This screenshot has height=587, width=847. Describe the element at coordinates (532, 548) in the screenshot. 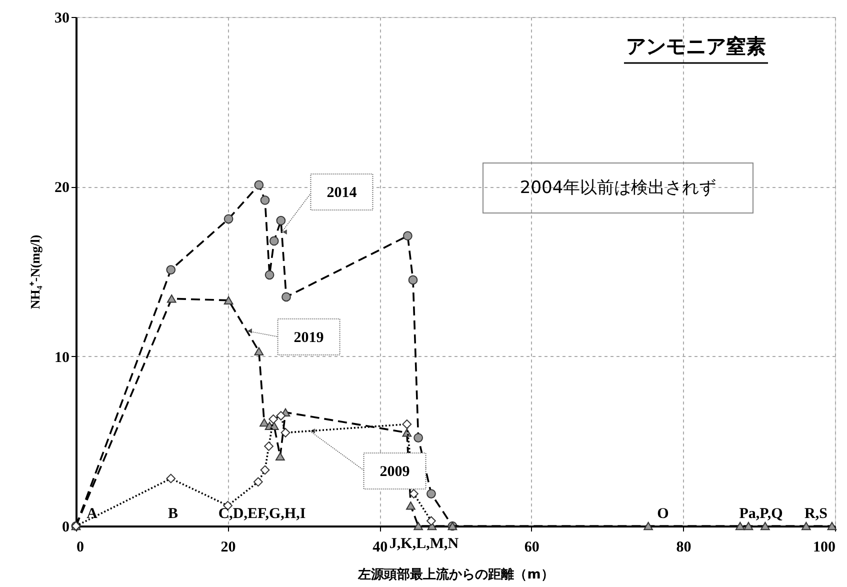

I see `x-tick-label: 60` at that location.